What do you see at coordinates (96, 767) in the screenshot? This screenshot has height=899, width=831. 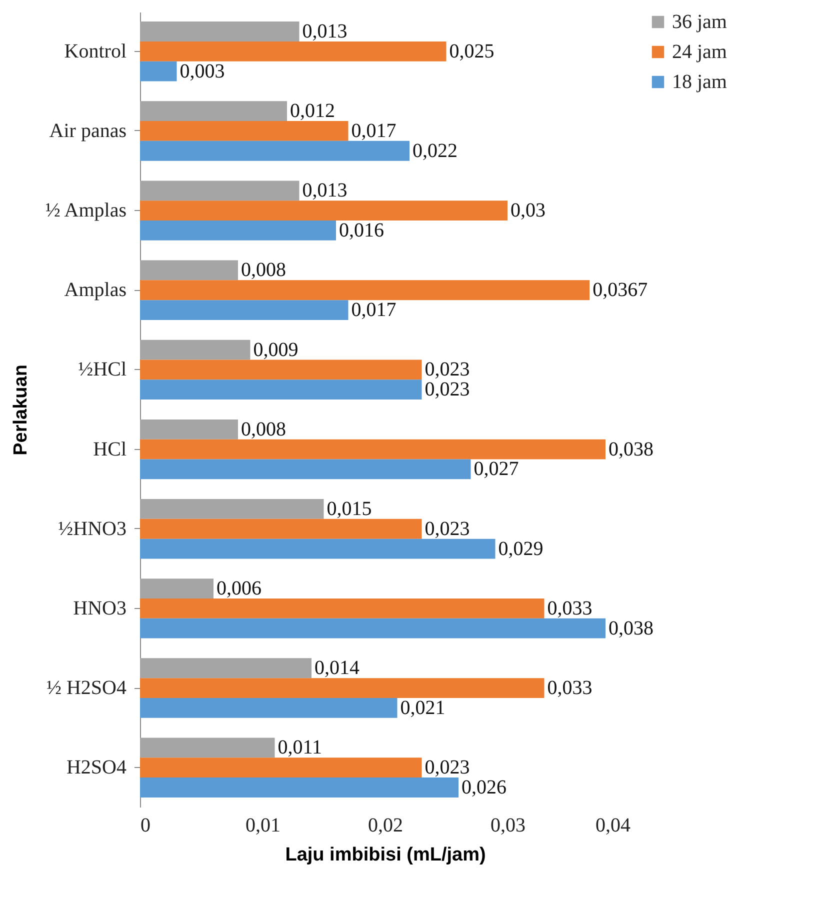 I see `y-tick-label: H2SO4` at bounding box center [96, 767].